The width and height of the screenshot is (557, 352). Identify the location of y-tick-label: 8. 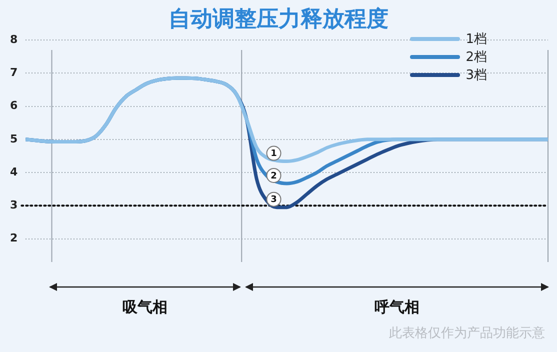
(14, 39).